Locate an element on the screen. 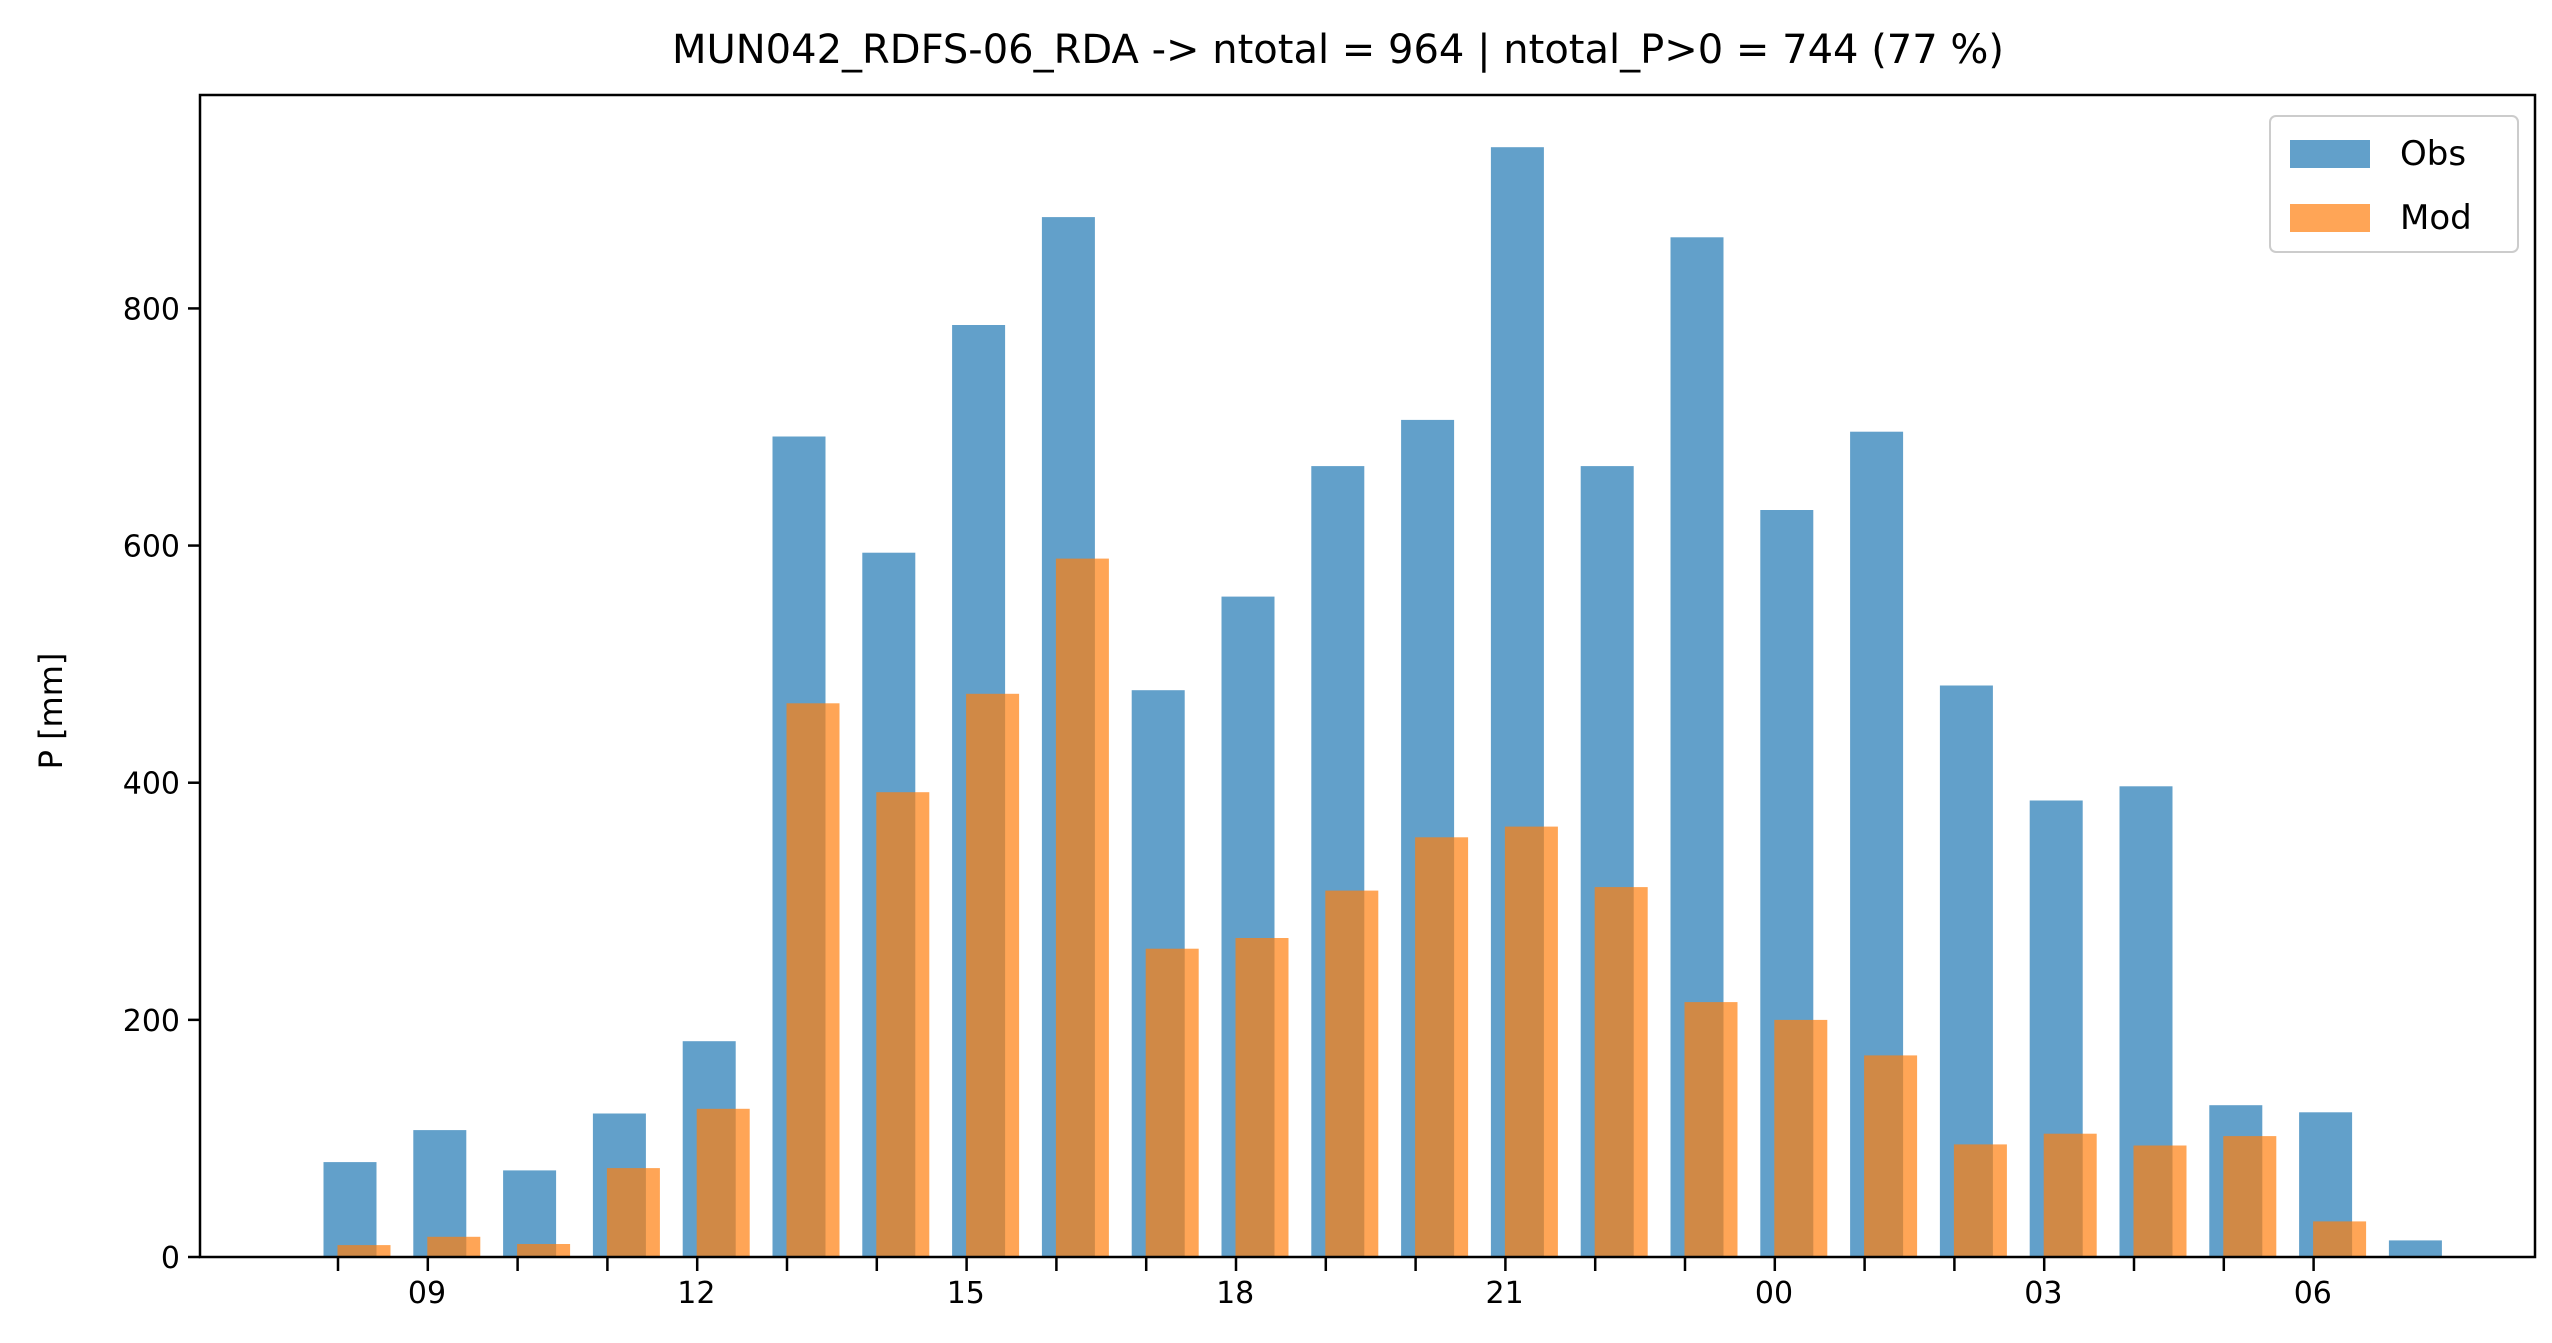  y-tick-label: 400 is located at coordinates (151, 784).